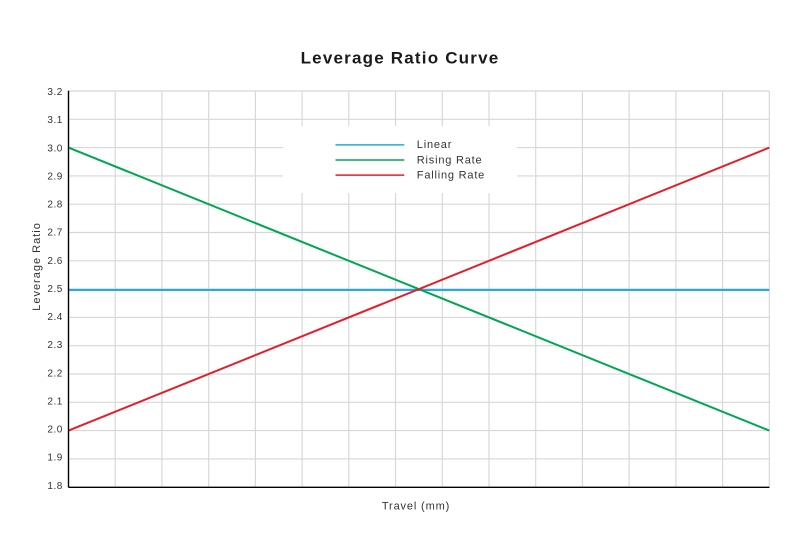  I want to click on svg-text: 2.5, so click(55, 289).